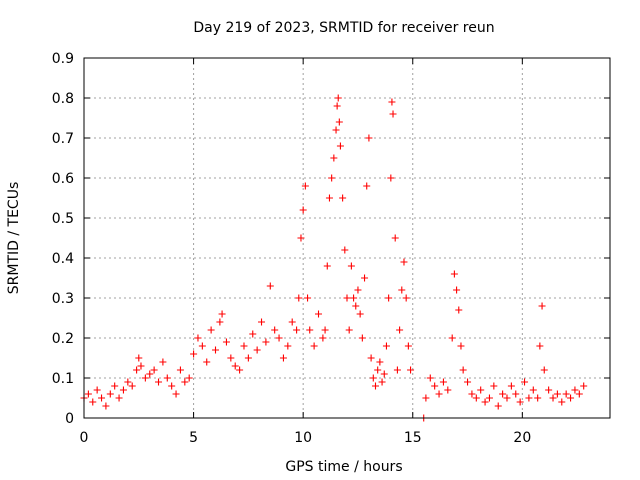  Describe the element at coordinates (63, 99) in the screenshot. I see `y-tick-label: 0.8` at that location.